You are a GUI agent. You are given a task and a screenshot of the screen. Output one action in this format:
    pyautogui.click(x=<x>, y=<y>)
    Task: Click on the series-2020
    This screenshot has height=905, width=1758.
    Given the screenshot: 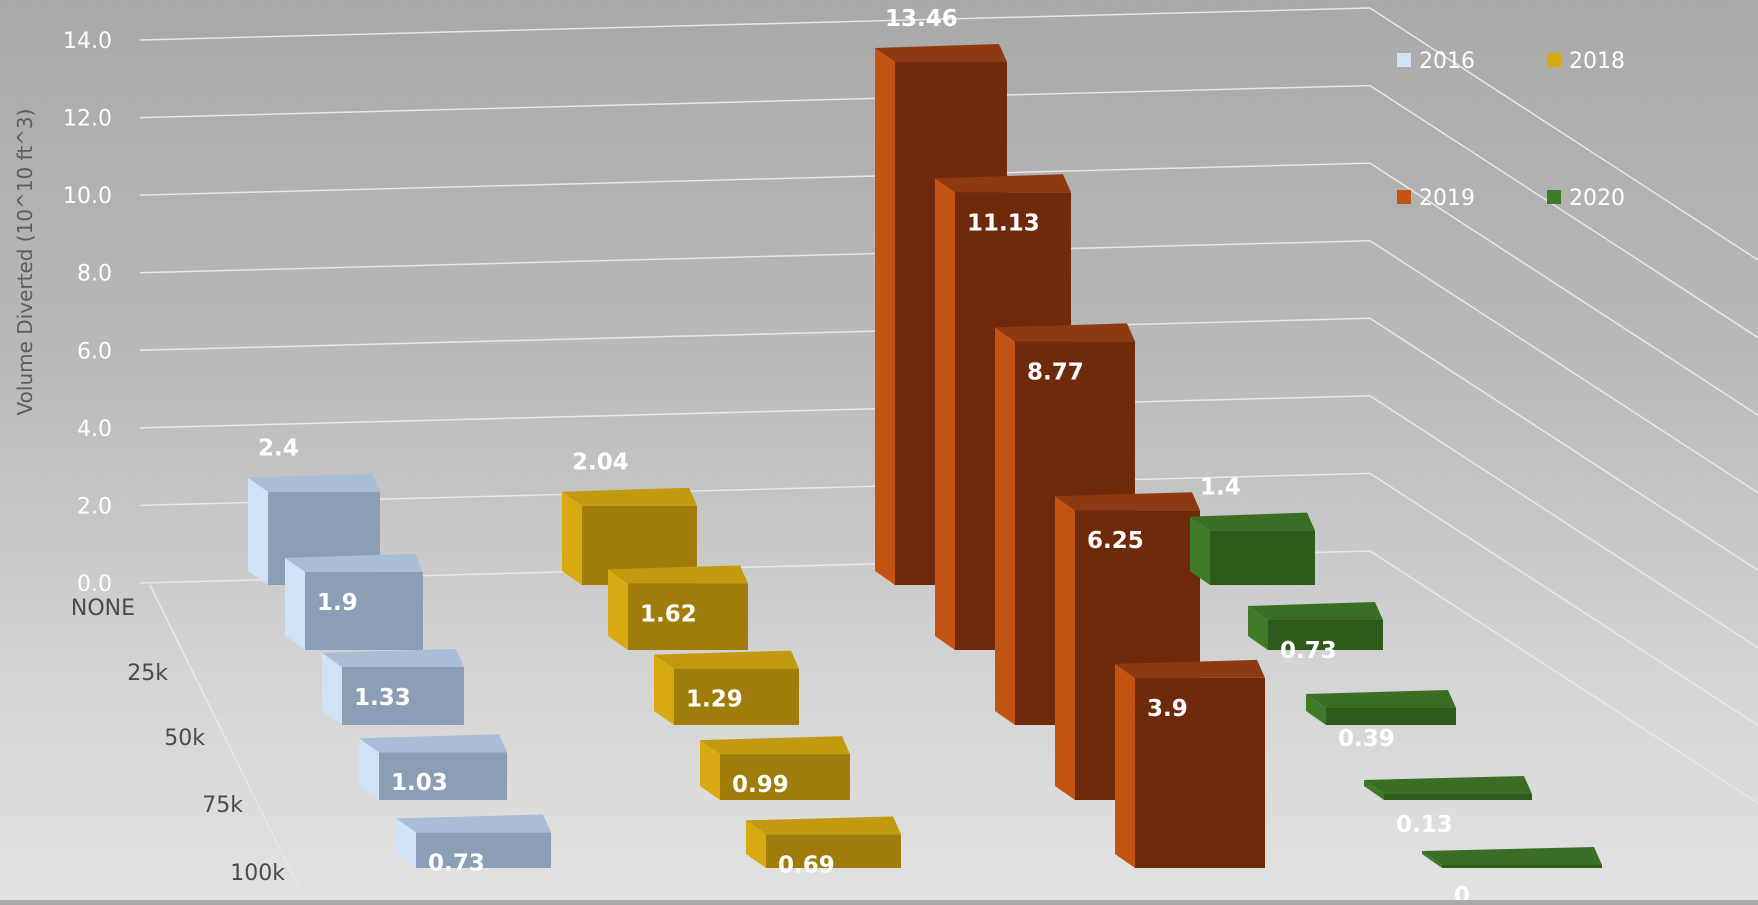 What is the action you would take?
    pyautogui.click(x=1396, y=690)
    